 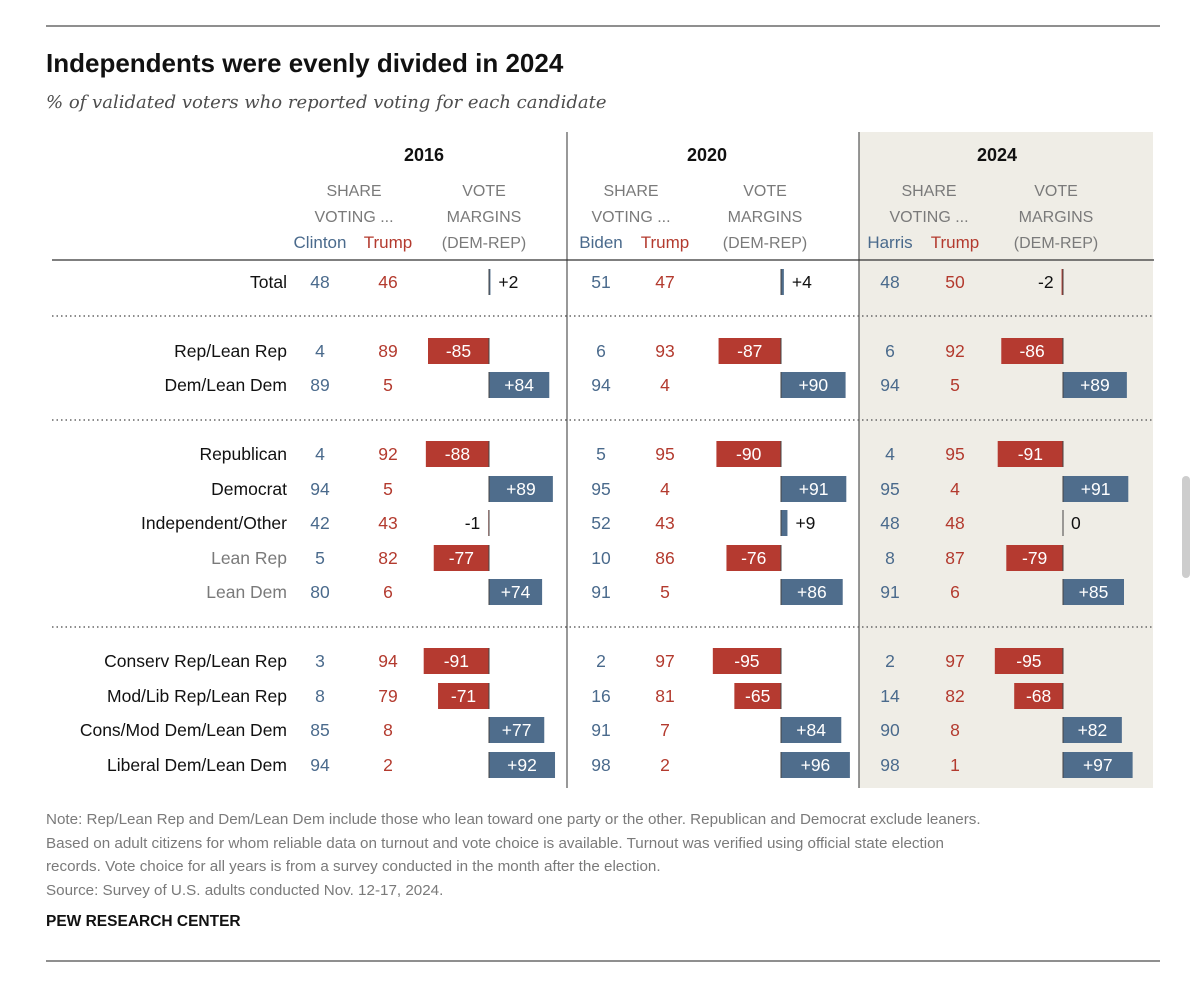 I want to click on dem-candidate-header: Harris, so click(x=889, y=242).